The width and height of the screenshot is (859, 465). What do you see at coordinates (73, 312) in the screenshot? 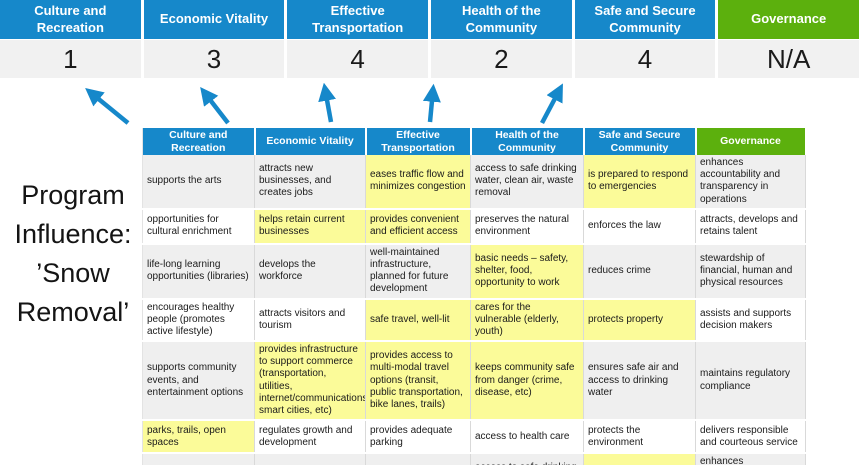
I see `title-line: Removal’` at bounding box center [73, 312].